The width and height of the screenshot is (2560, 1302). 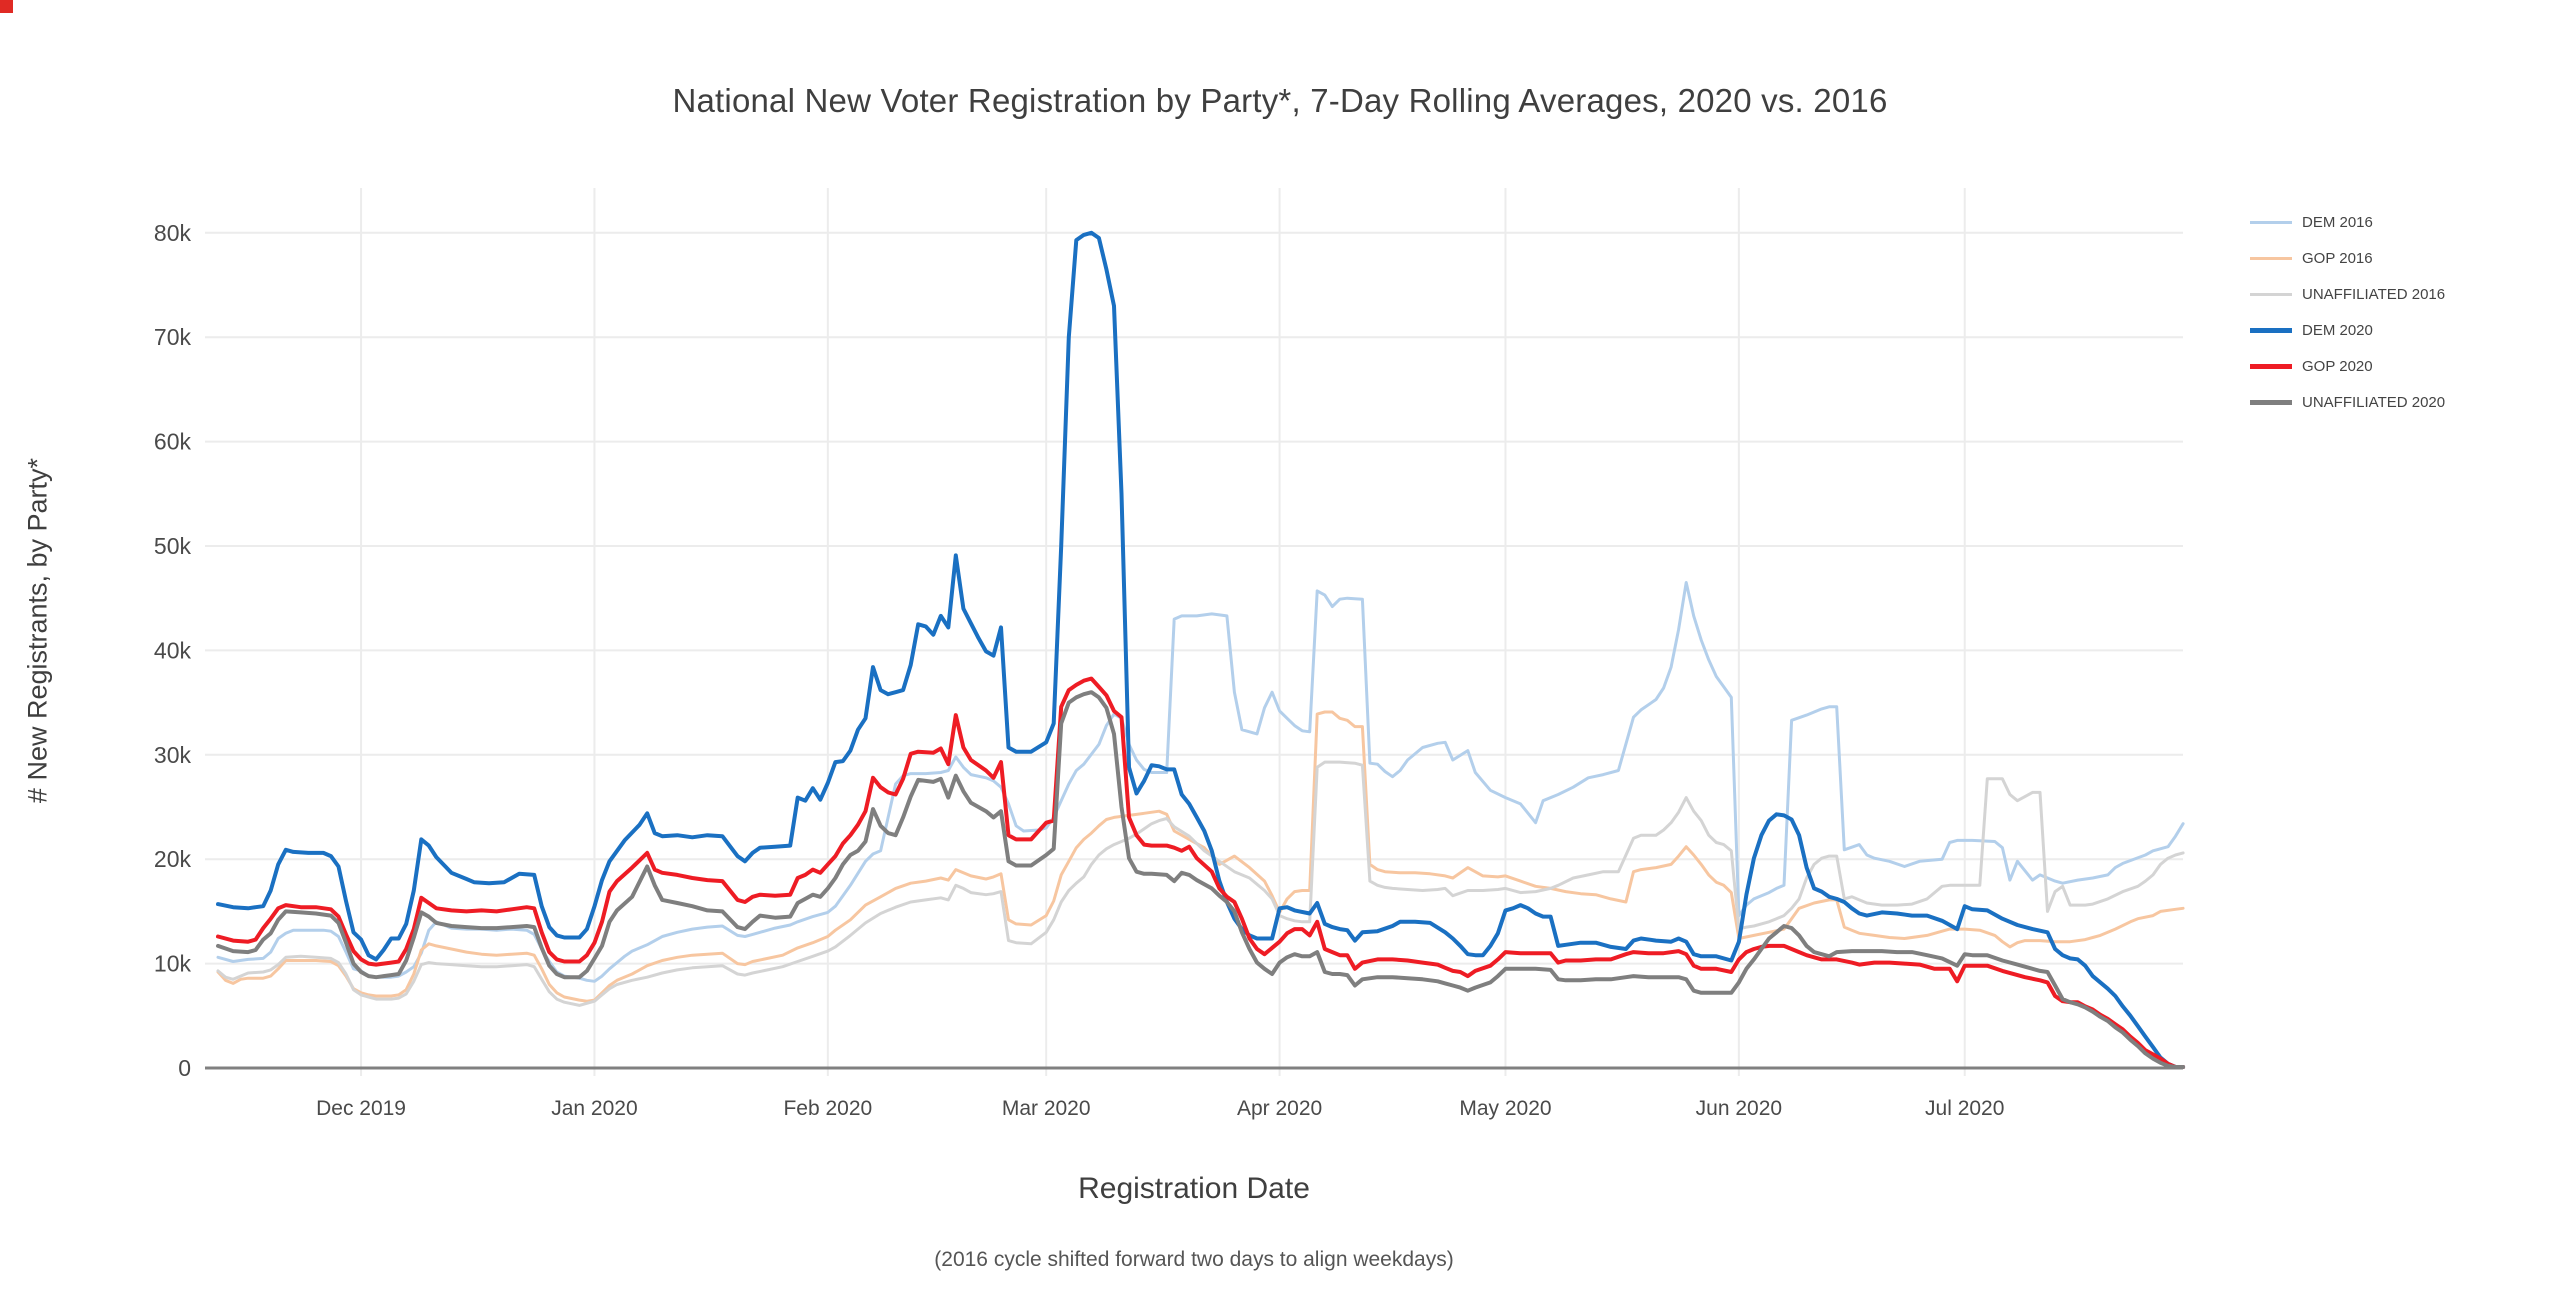 I want to click on x-tick-label: Jun 2020, so click(x=1739, y=1108).